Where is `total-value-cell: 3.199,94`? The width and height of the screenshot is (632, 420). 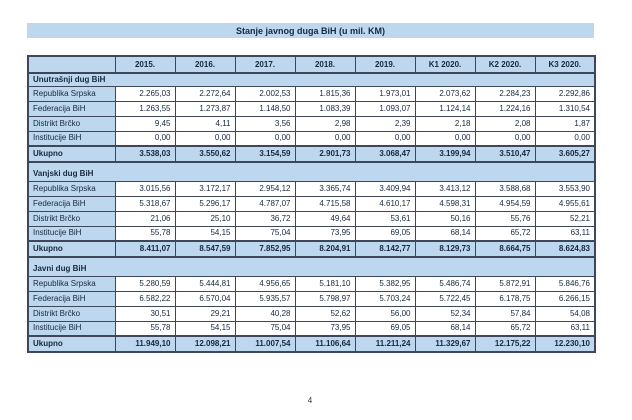 total-value-cell: 3.199,94 is located at coordinates (445, 154).